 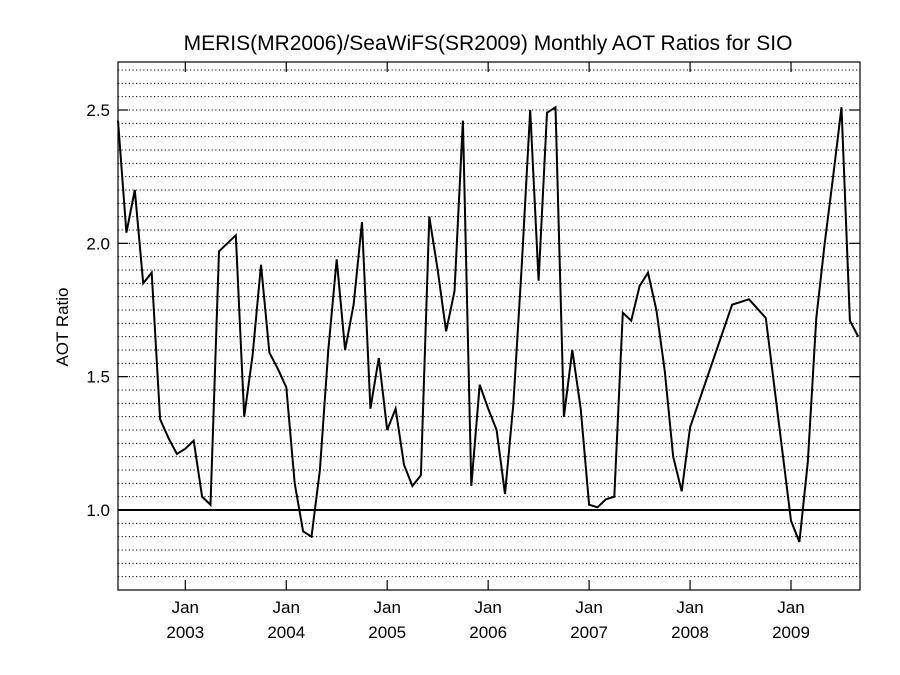 What do you see at coordinates (286, 632) in the screenshot?
I see `x-tick-year-label: 2004` at bounding box center [286, 632].